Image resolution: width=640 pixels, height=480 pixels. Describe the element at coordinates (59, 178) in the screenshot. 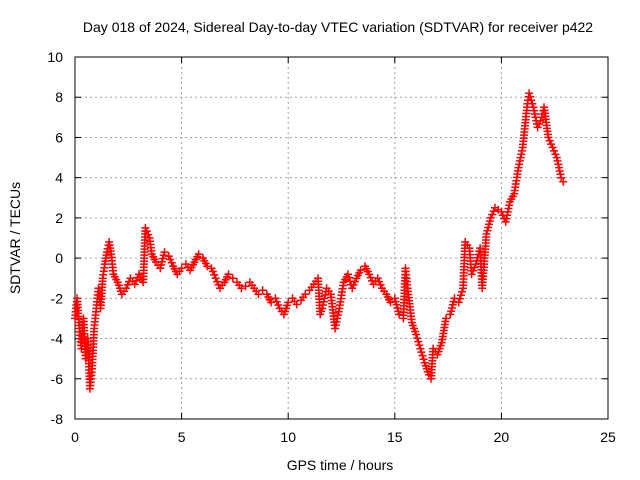

I see `y-tick-label: 4` at that location.